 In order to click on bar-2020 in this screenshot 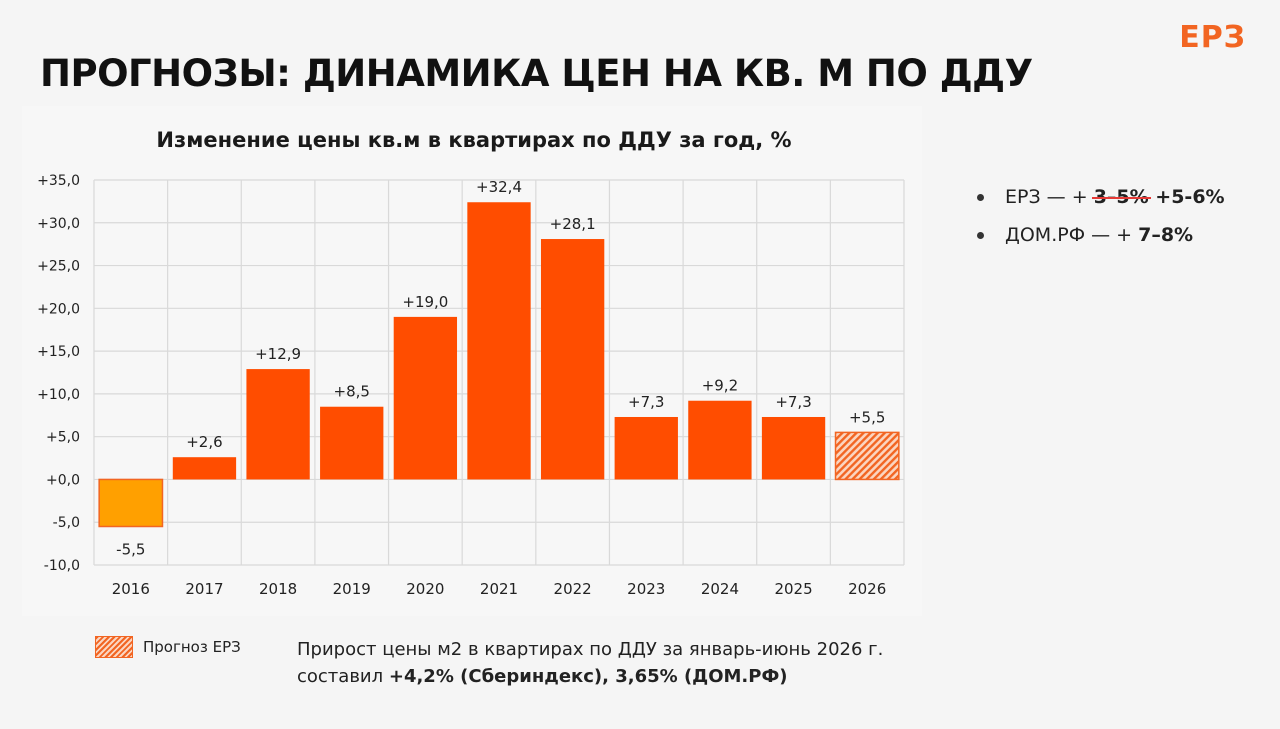, I will do `click(425, 398)`.